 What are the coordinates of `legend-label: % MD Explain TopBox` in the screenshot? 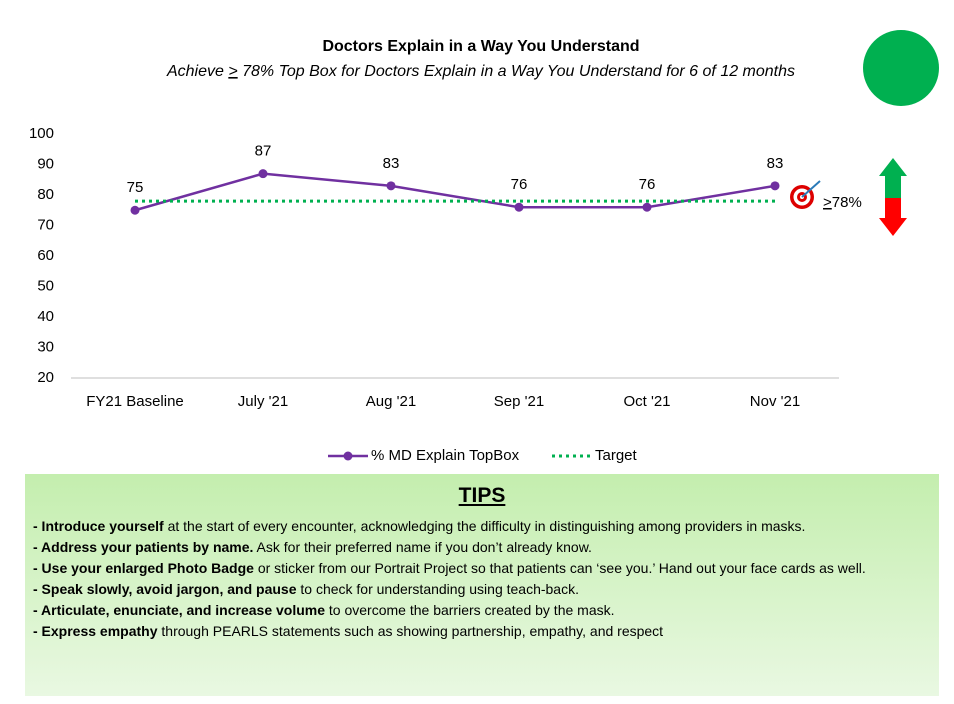 It's located at (445, 455).